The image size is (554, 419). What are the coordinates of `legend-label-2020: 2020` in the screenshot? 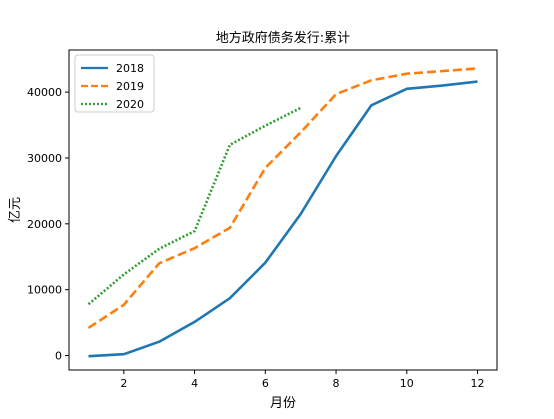 It's located at (130, 104).